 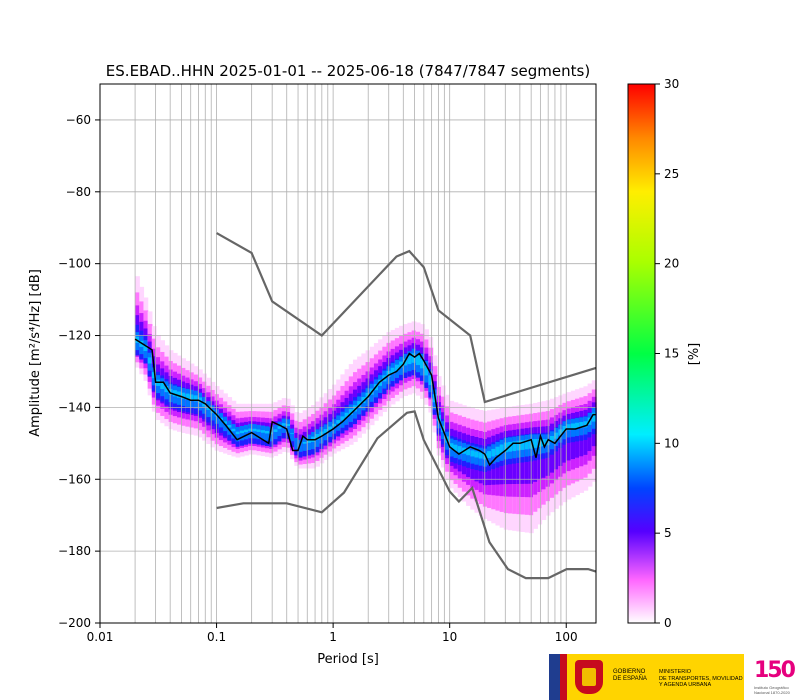 What do you see at coordinates (35, 353) in the screenshot?
I see `y-axis-label: Amplitude [m²/s⁴/Hz] [dB]` at bounding box center [35, 353].